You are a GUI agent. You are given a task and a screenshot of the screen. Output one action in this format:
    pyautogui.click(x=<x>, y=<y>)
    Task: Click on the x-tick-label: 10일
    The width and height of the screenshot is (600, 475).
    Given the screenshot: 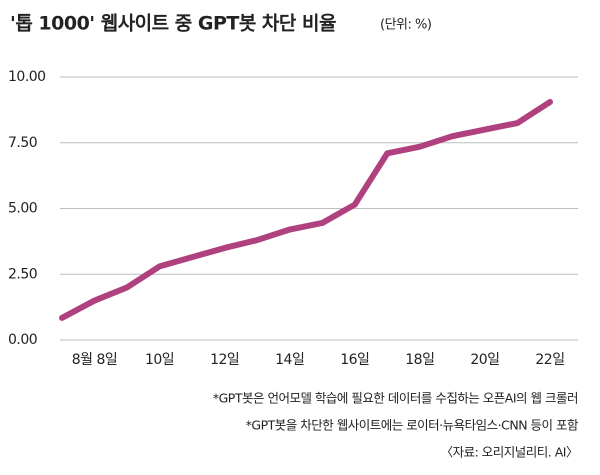 What is the action you would take?
    pyautogui.click(x=159, y=360)
    